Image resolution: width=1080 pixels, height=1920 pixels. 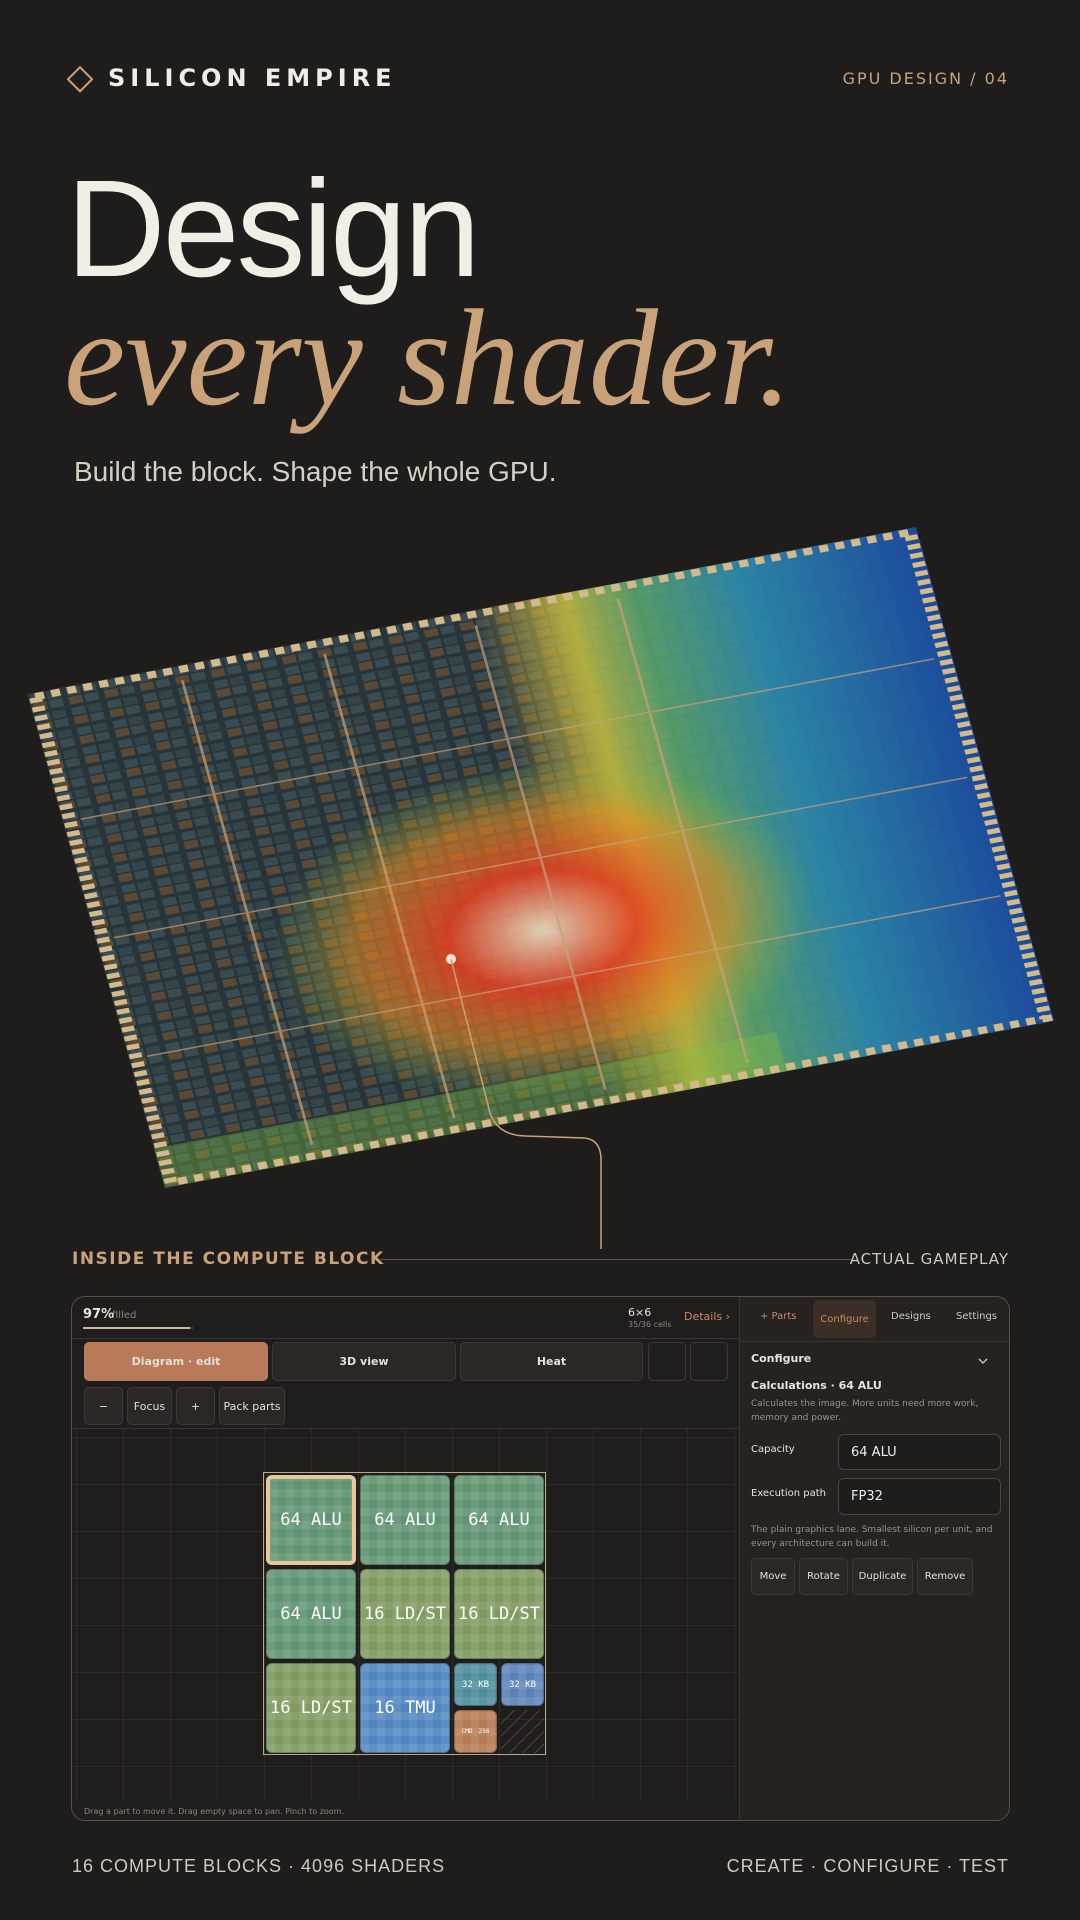 I want to click on sidebar-tab: Settings, so click(x=977, y=1316).